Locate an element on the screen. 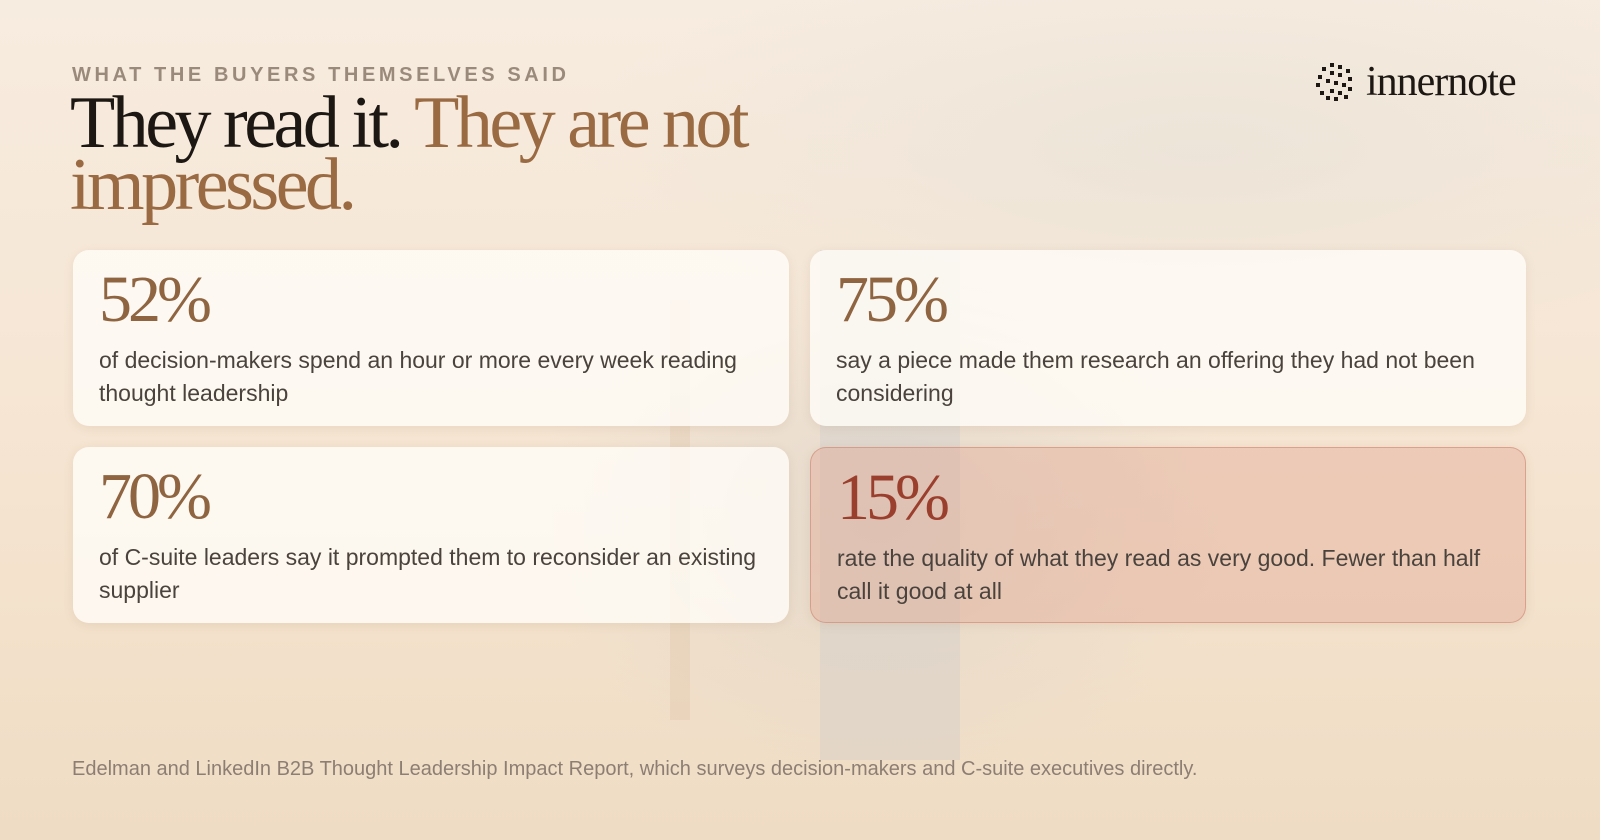 Image resolution: width=1600 pixels, height=840 pixels. stat-value: 75% is located at coordinates (892, 299).